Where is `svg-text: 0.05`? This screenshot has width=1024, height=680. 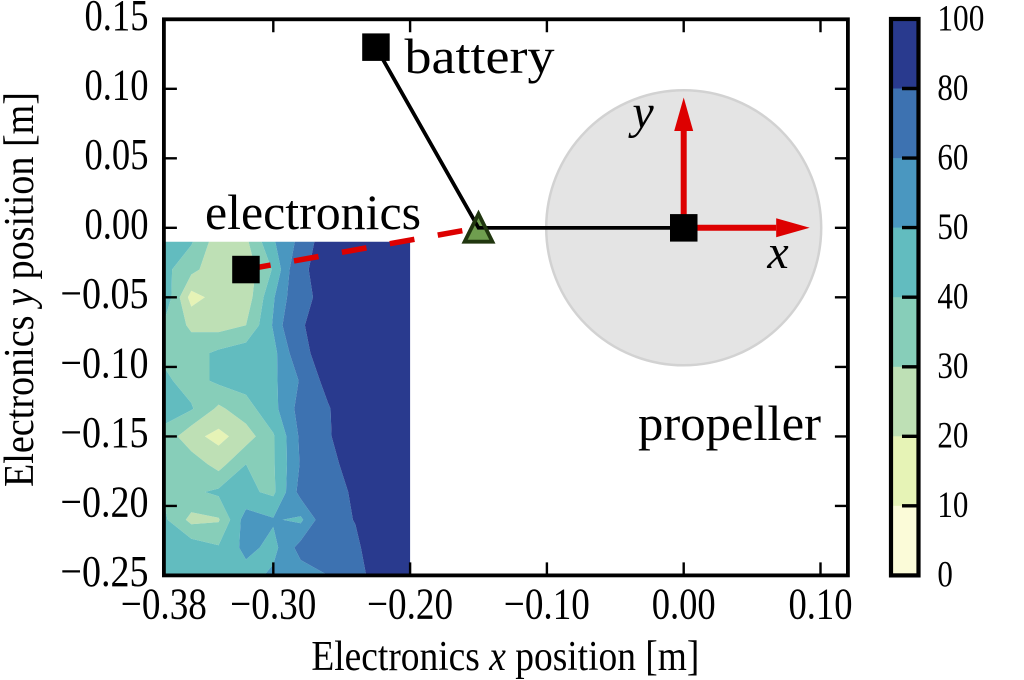
svg-text: 0.05 is located at coordinates (117, 154).